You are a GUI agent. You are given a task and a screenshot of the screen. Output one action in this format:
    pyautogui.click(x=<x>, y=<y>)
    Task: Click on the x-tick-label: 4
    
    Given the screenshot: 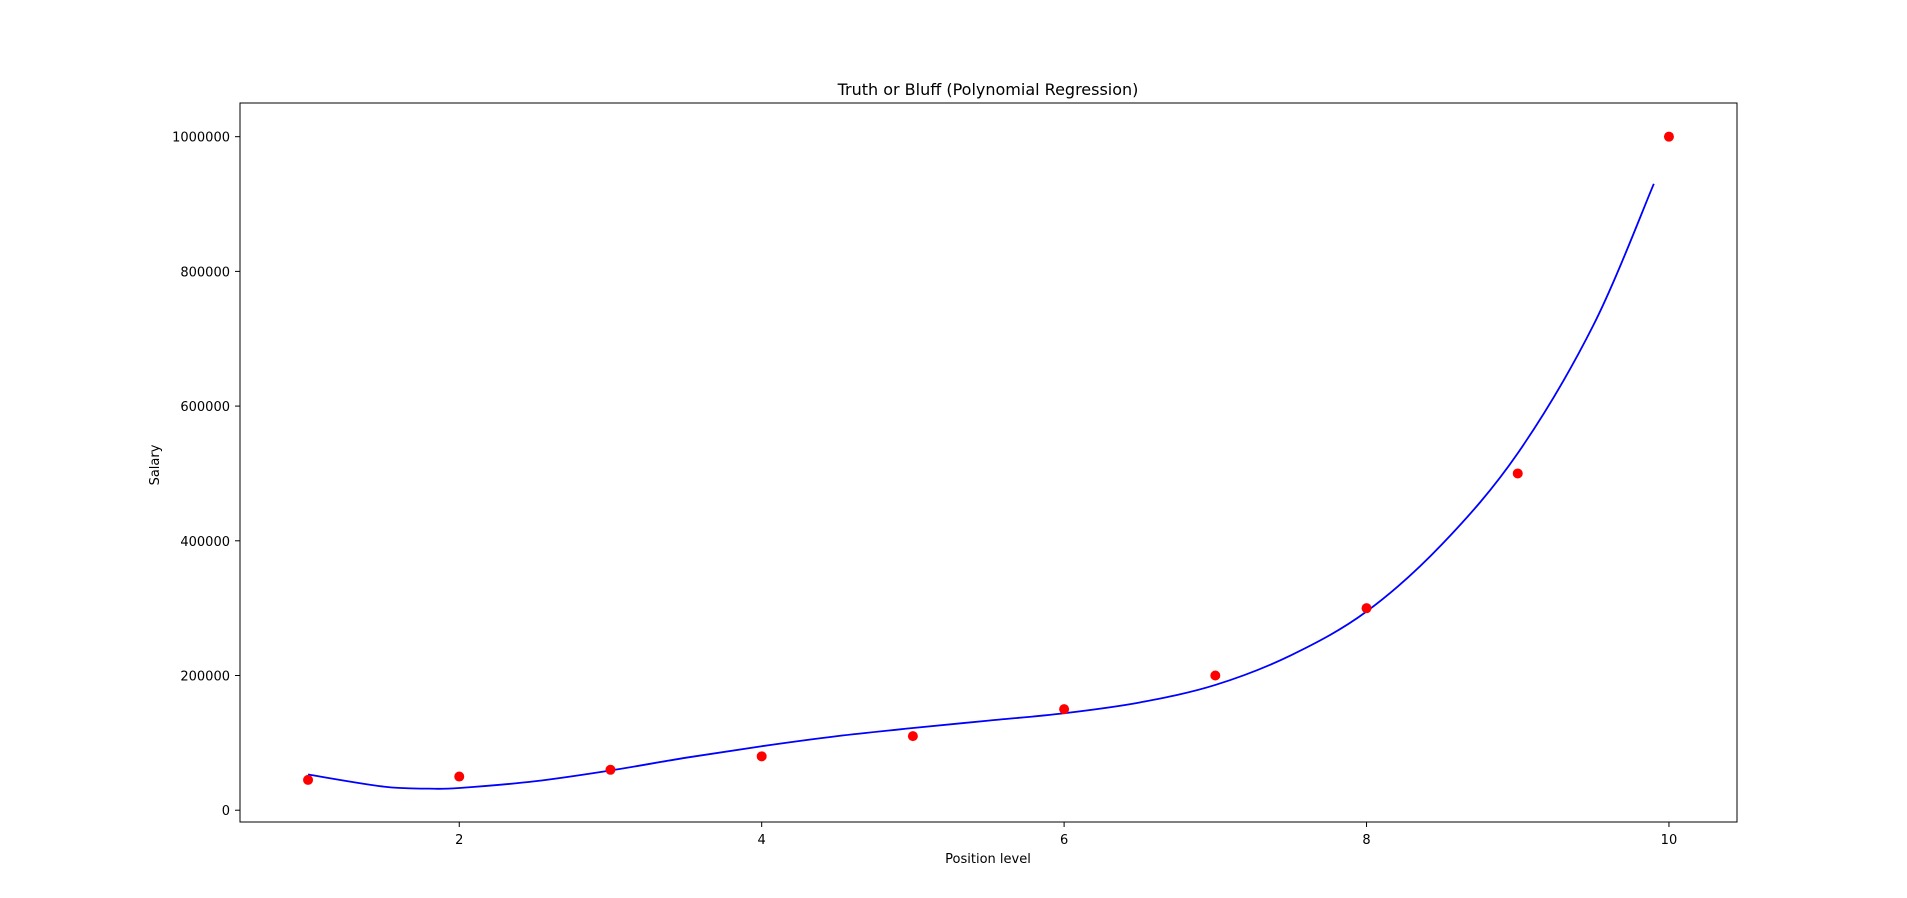 What is the action you would take?
    pyautogui.click(x=762, y=840)
    